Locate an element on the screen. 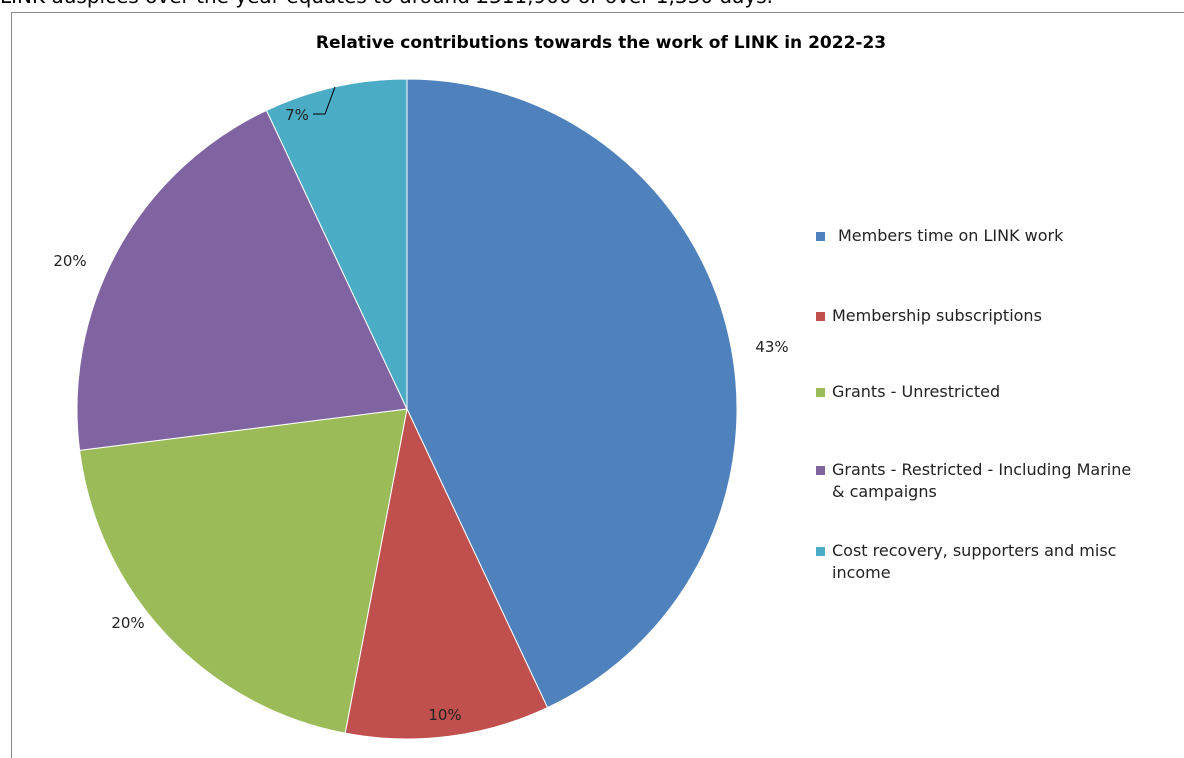  legend-label-4: Grants - Restricted - Including Marine is located at coordinates (981, 469).